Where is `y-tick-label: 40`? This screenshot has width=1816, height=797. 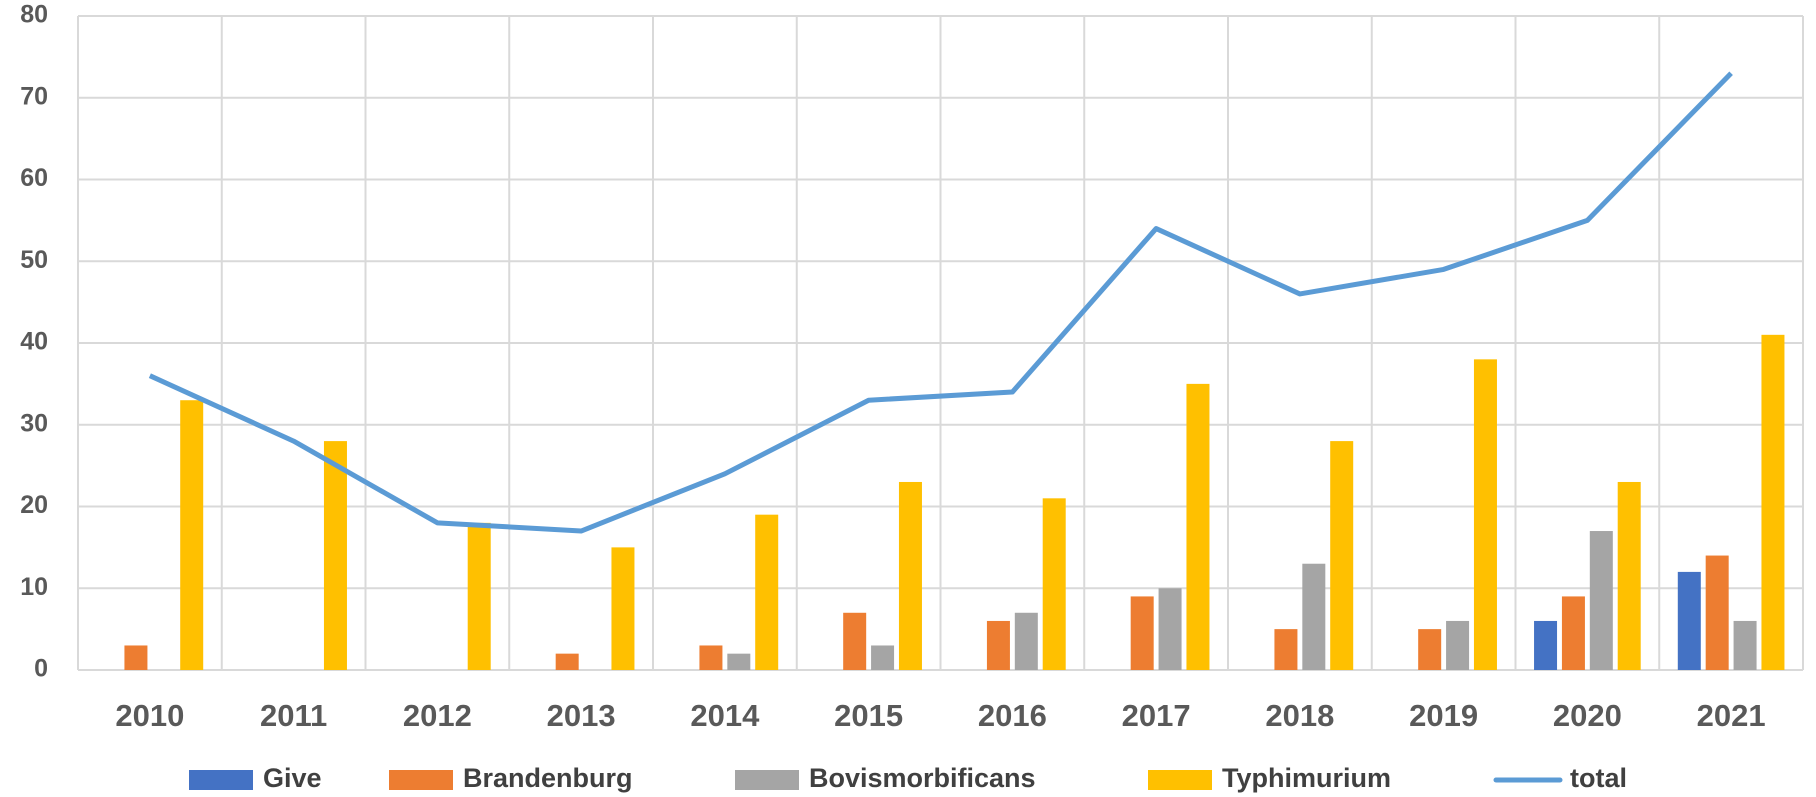
y-tick-label: 40 is located at coordinates (34, 342).